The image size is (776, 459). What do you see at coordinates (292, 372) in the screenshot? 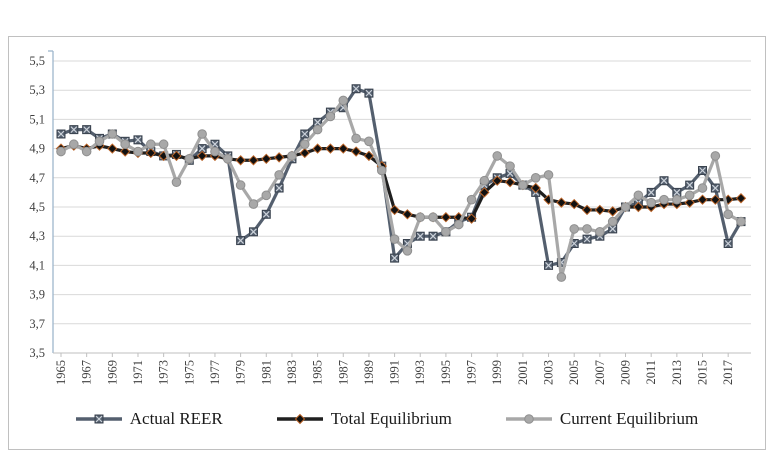
I see `svg-text: 1983` at bounding box center [292, 372].